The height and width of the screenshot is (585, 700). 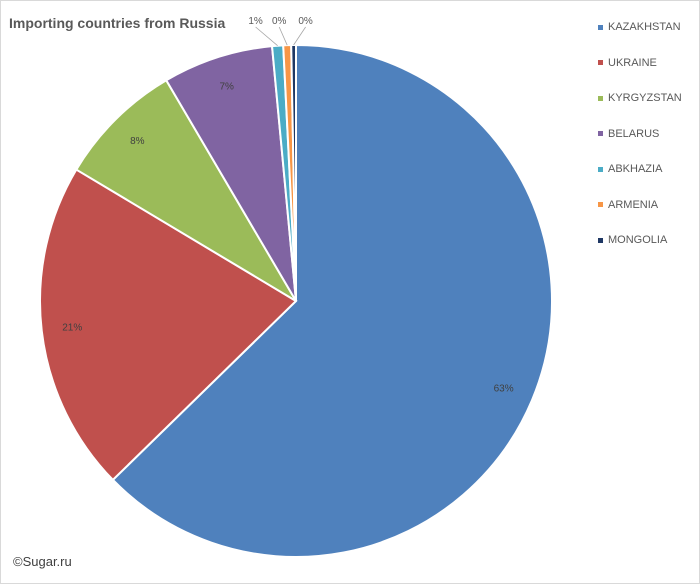 I want to click on legend-label: ARMENIA, so click(x=633, y=204).